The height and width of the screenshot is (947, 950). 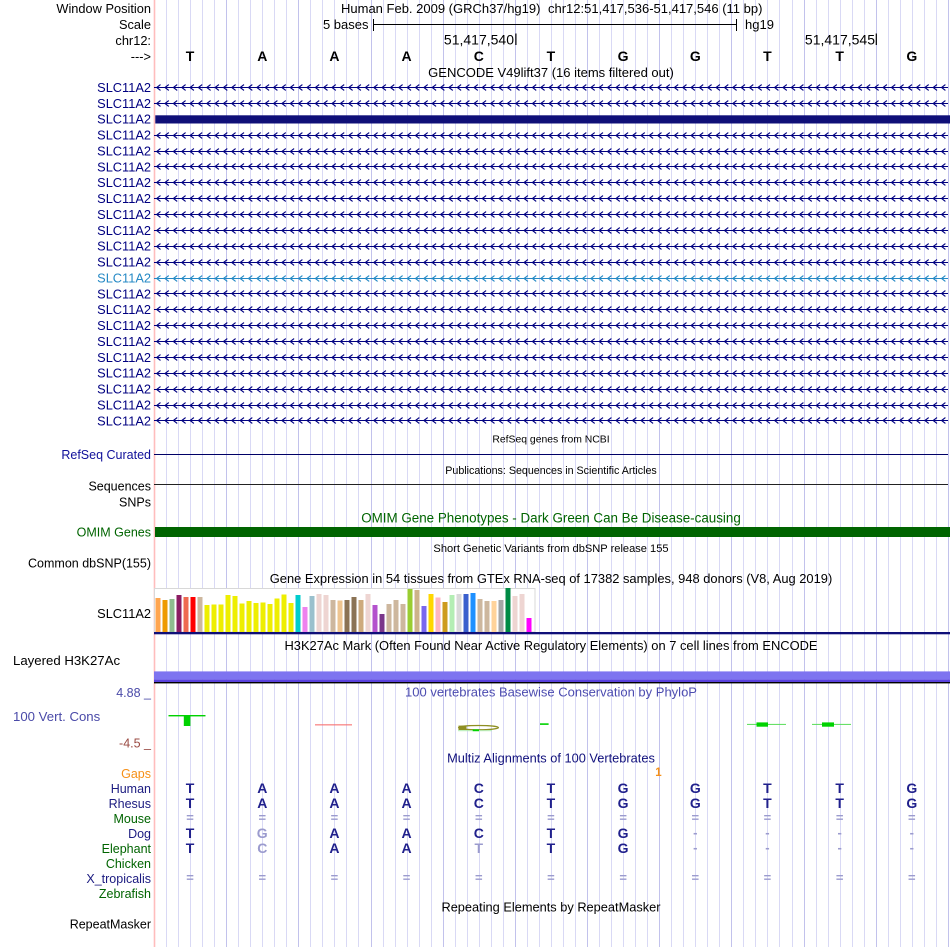 I want to click on svg-text: Human Feb. 2009 (GRCh37/hg19), so click(x=440, y=8).